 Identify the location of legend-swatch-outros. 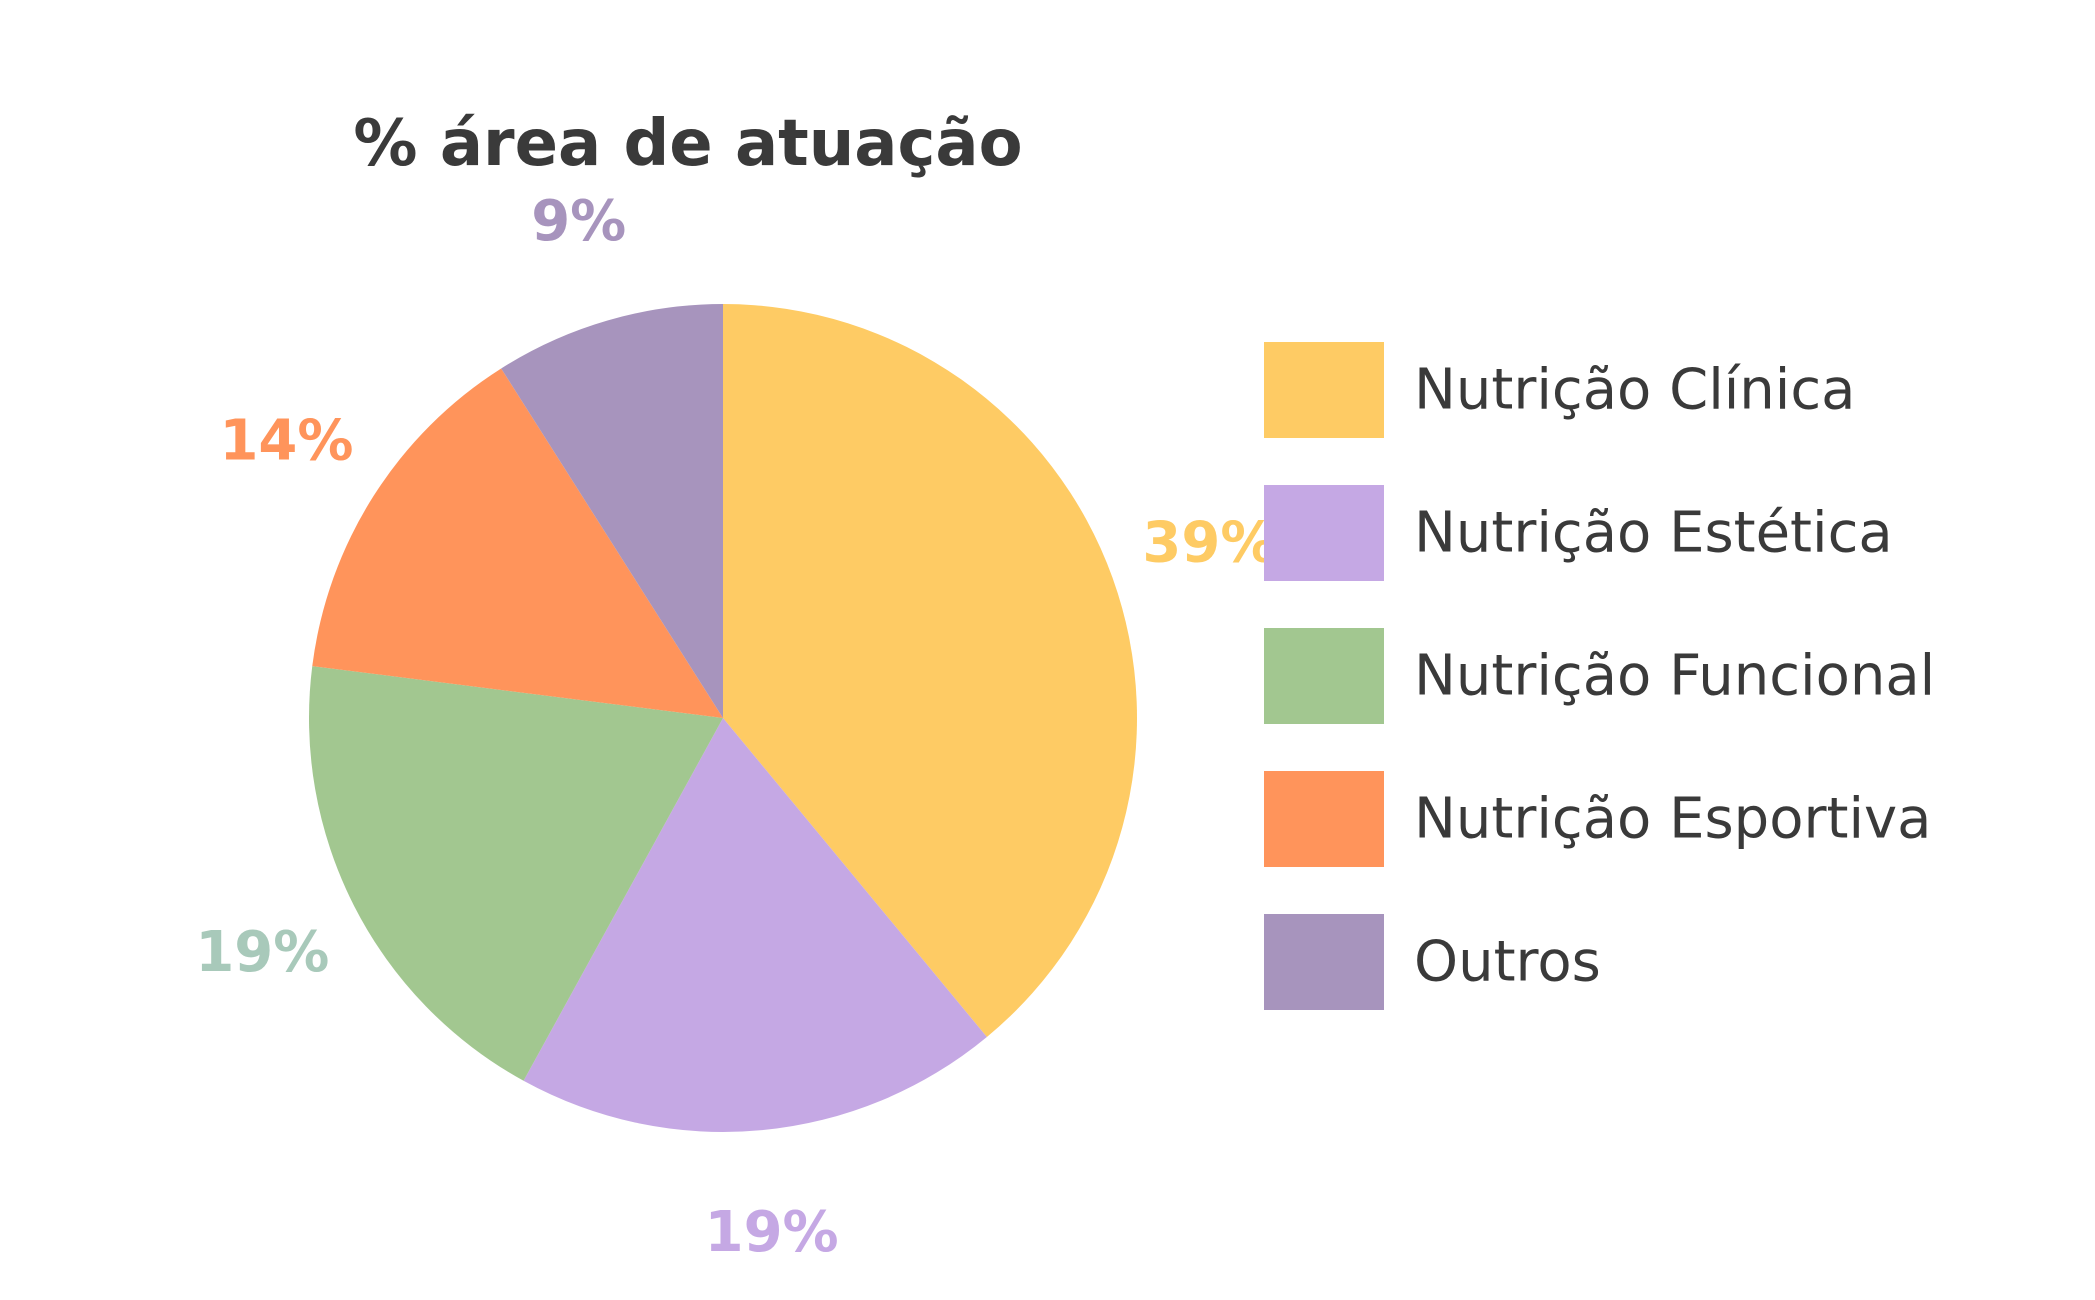
(1324, 962).